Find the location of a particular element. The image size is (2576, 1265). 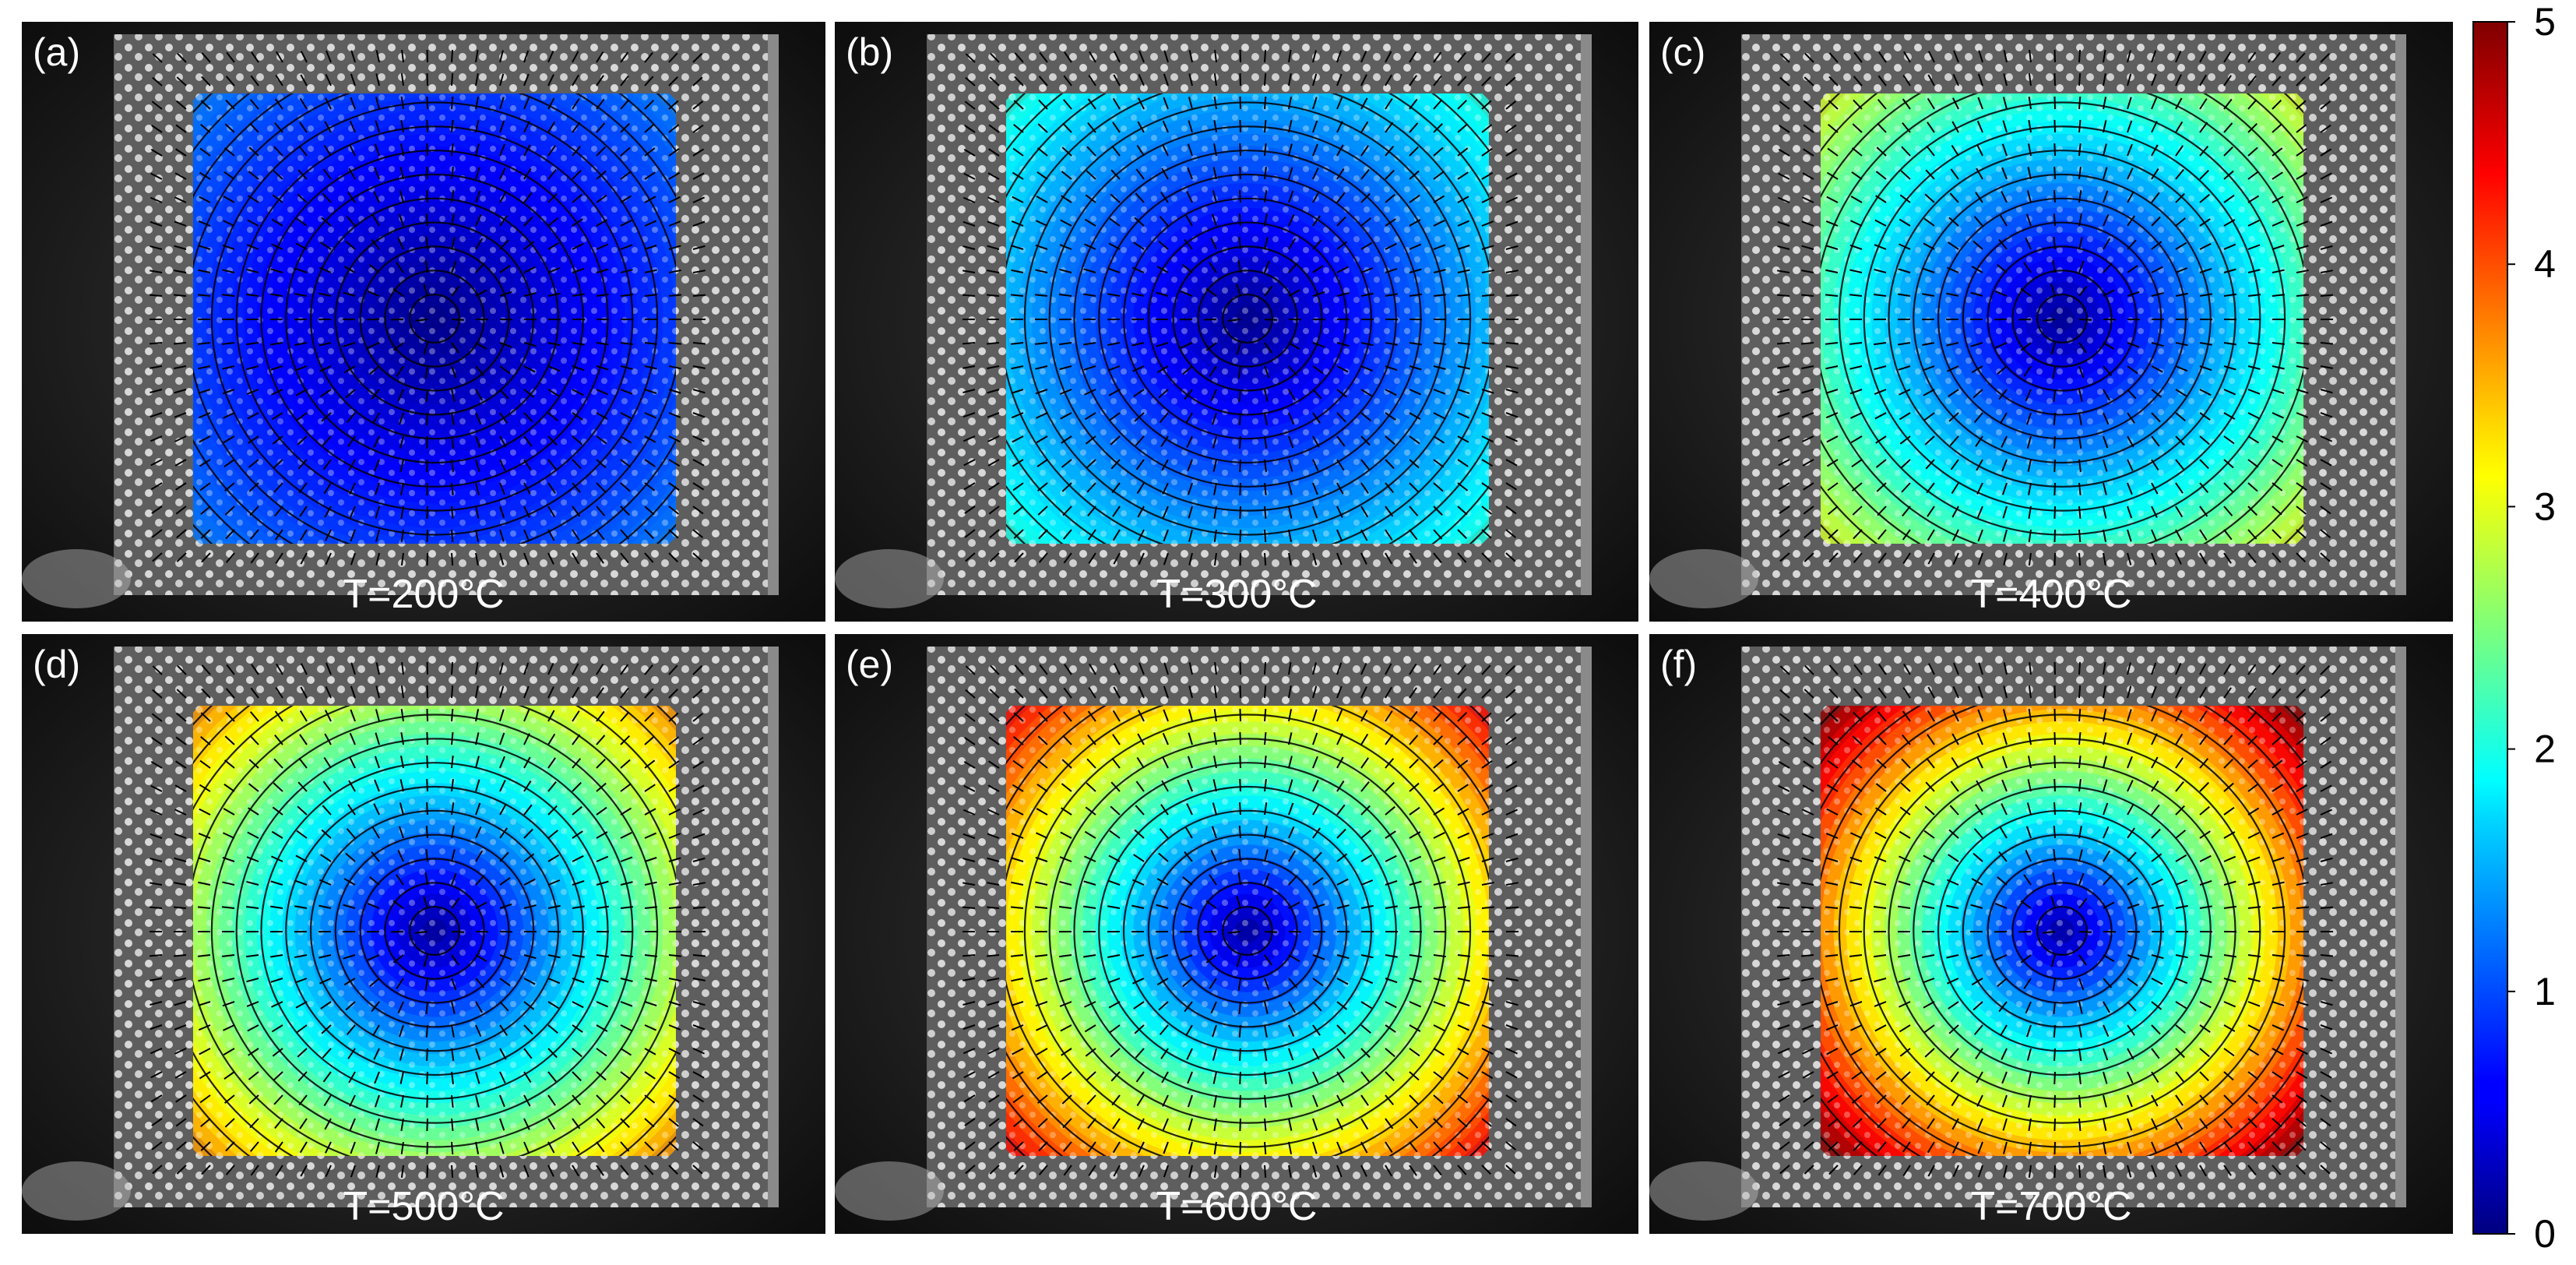

colorbar-gradient is located at coordinates (2490, 628).